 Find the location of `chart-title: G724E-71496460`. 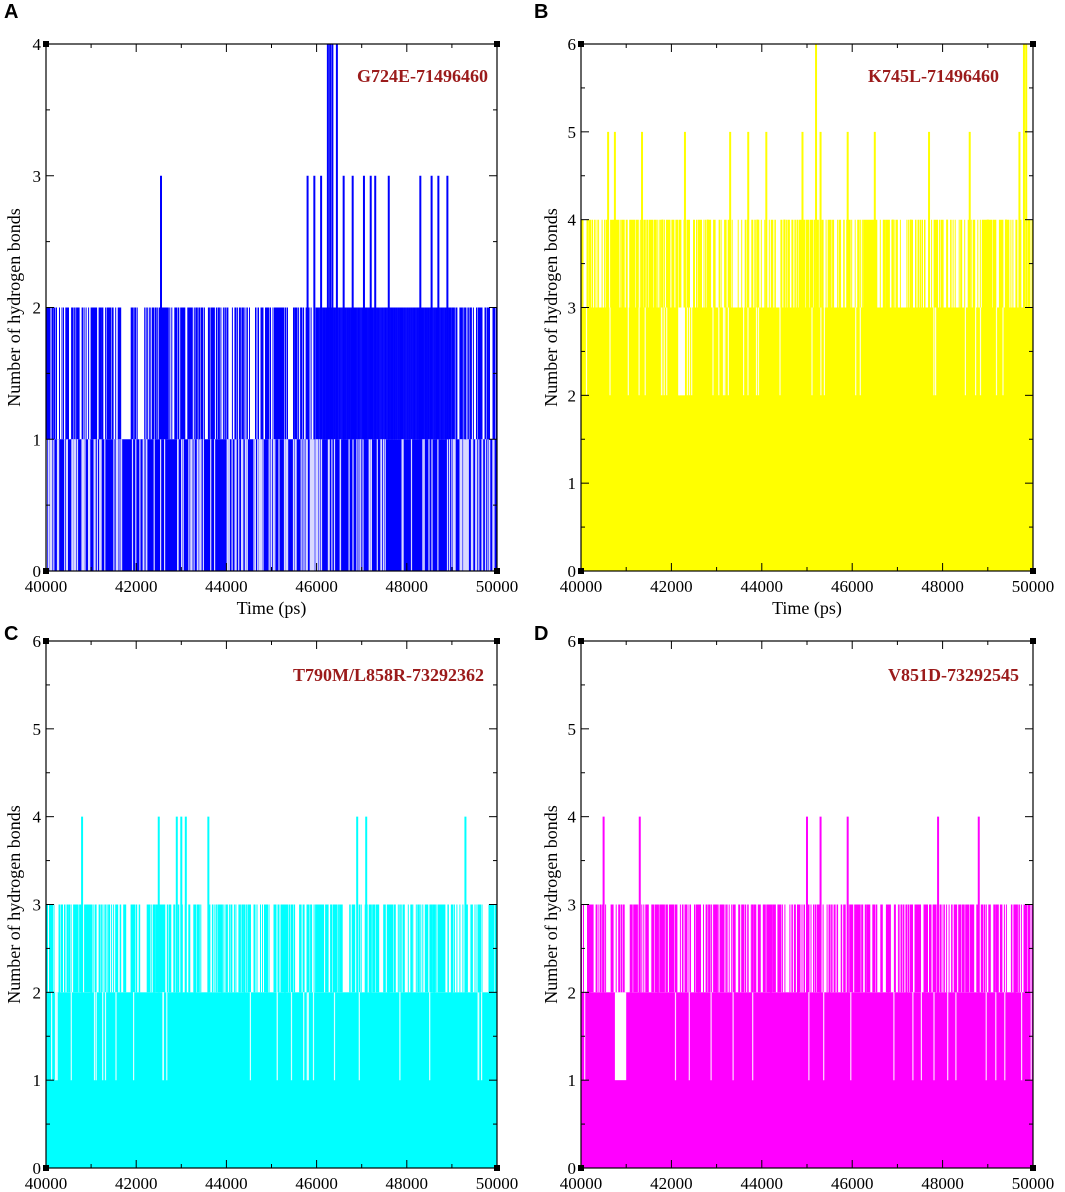

chart-title: G724E-71496460 is located at coordinates (422, 76).